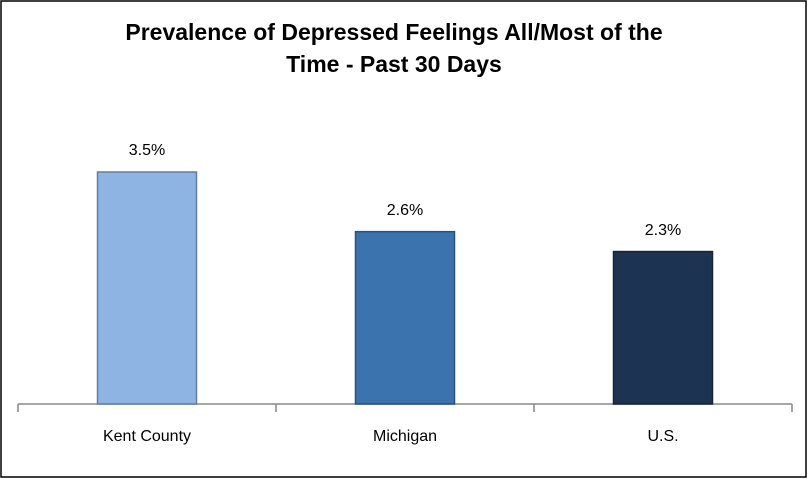  Describe the element at coordinates (405, 210) in the screenshot. I see `value-label: 2.6%` at that location.